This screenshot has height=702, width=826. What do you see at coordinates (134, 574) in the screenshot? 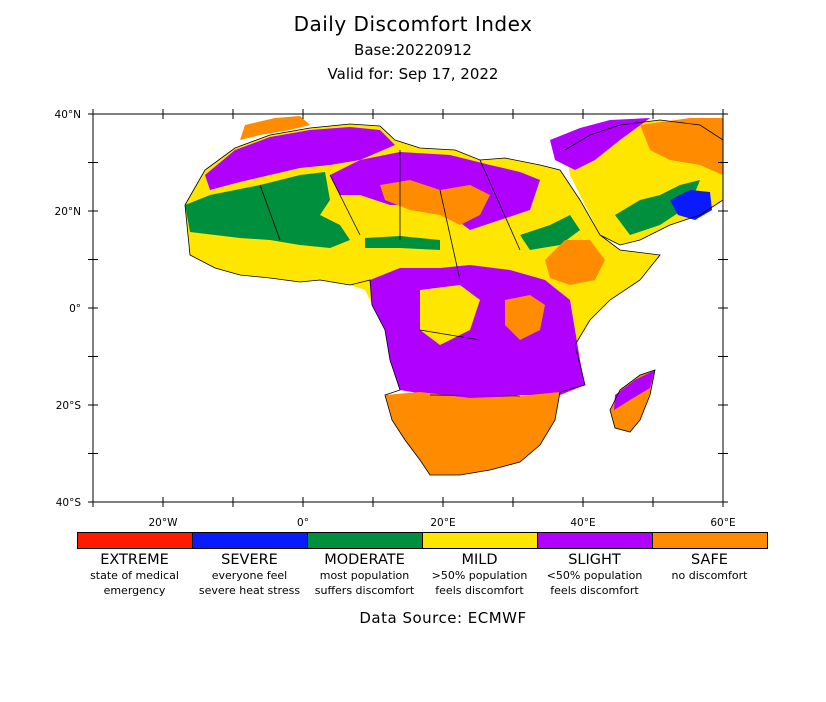
I see `legend-label-extreme: EXTREME state of medical emergency` at bounding box center [134, 574].